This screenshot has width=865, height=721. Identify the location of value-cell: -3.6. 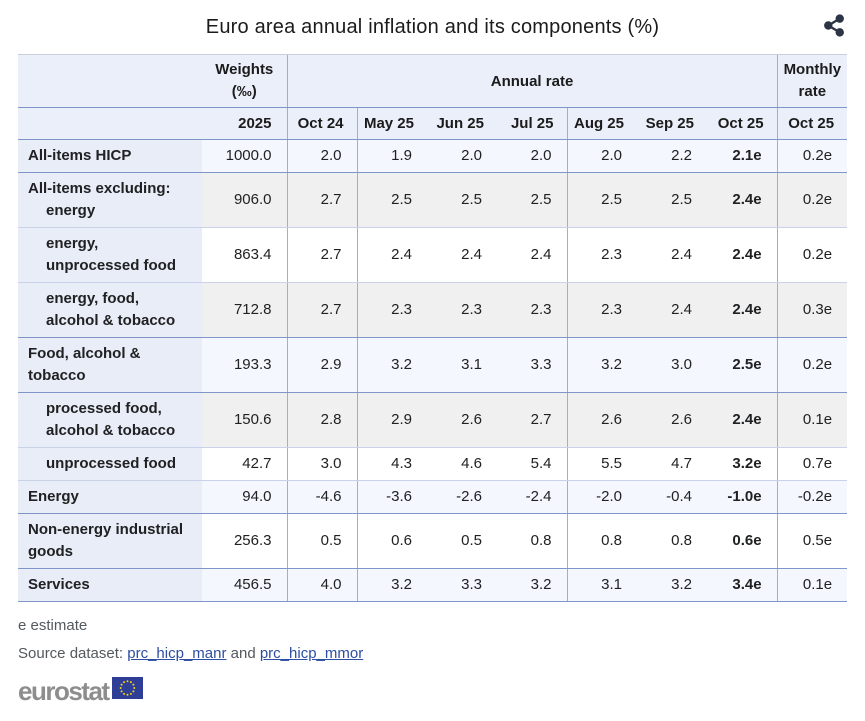
(391, 497).